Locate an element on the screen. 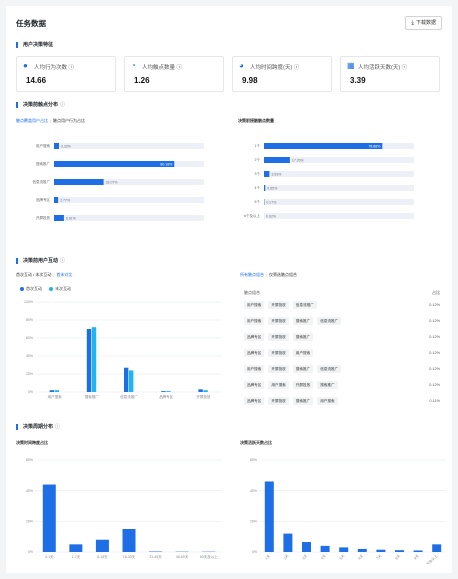 The image size is (458, 579). bar-value-label: 6.61% is located at coordinates (71, 219).